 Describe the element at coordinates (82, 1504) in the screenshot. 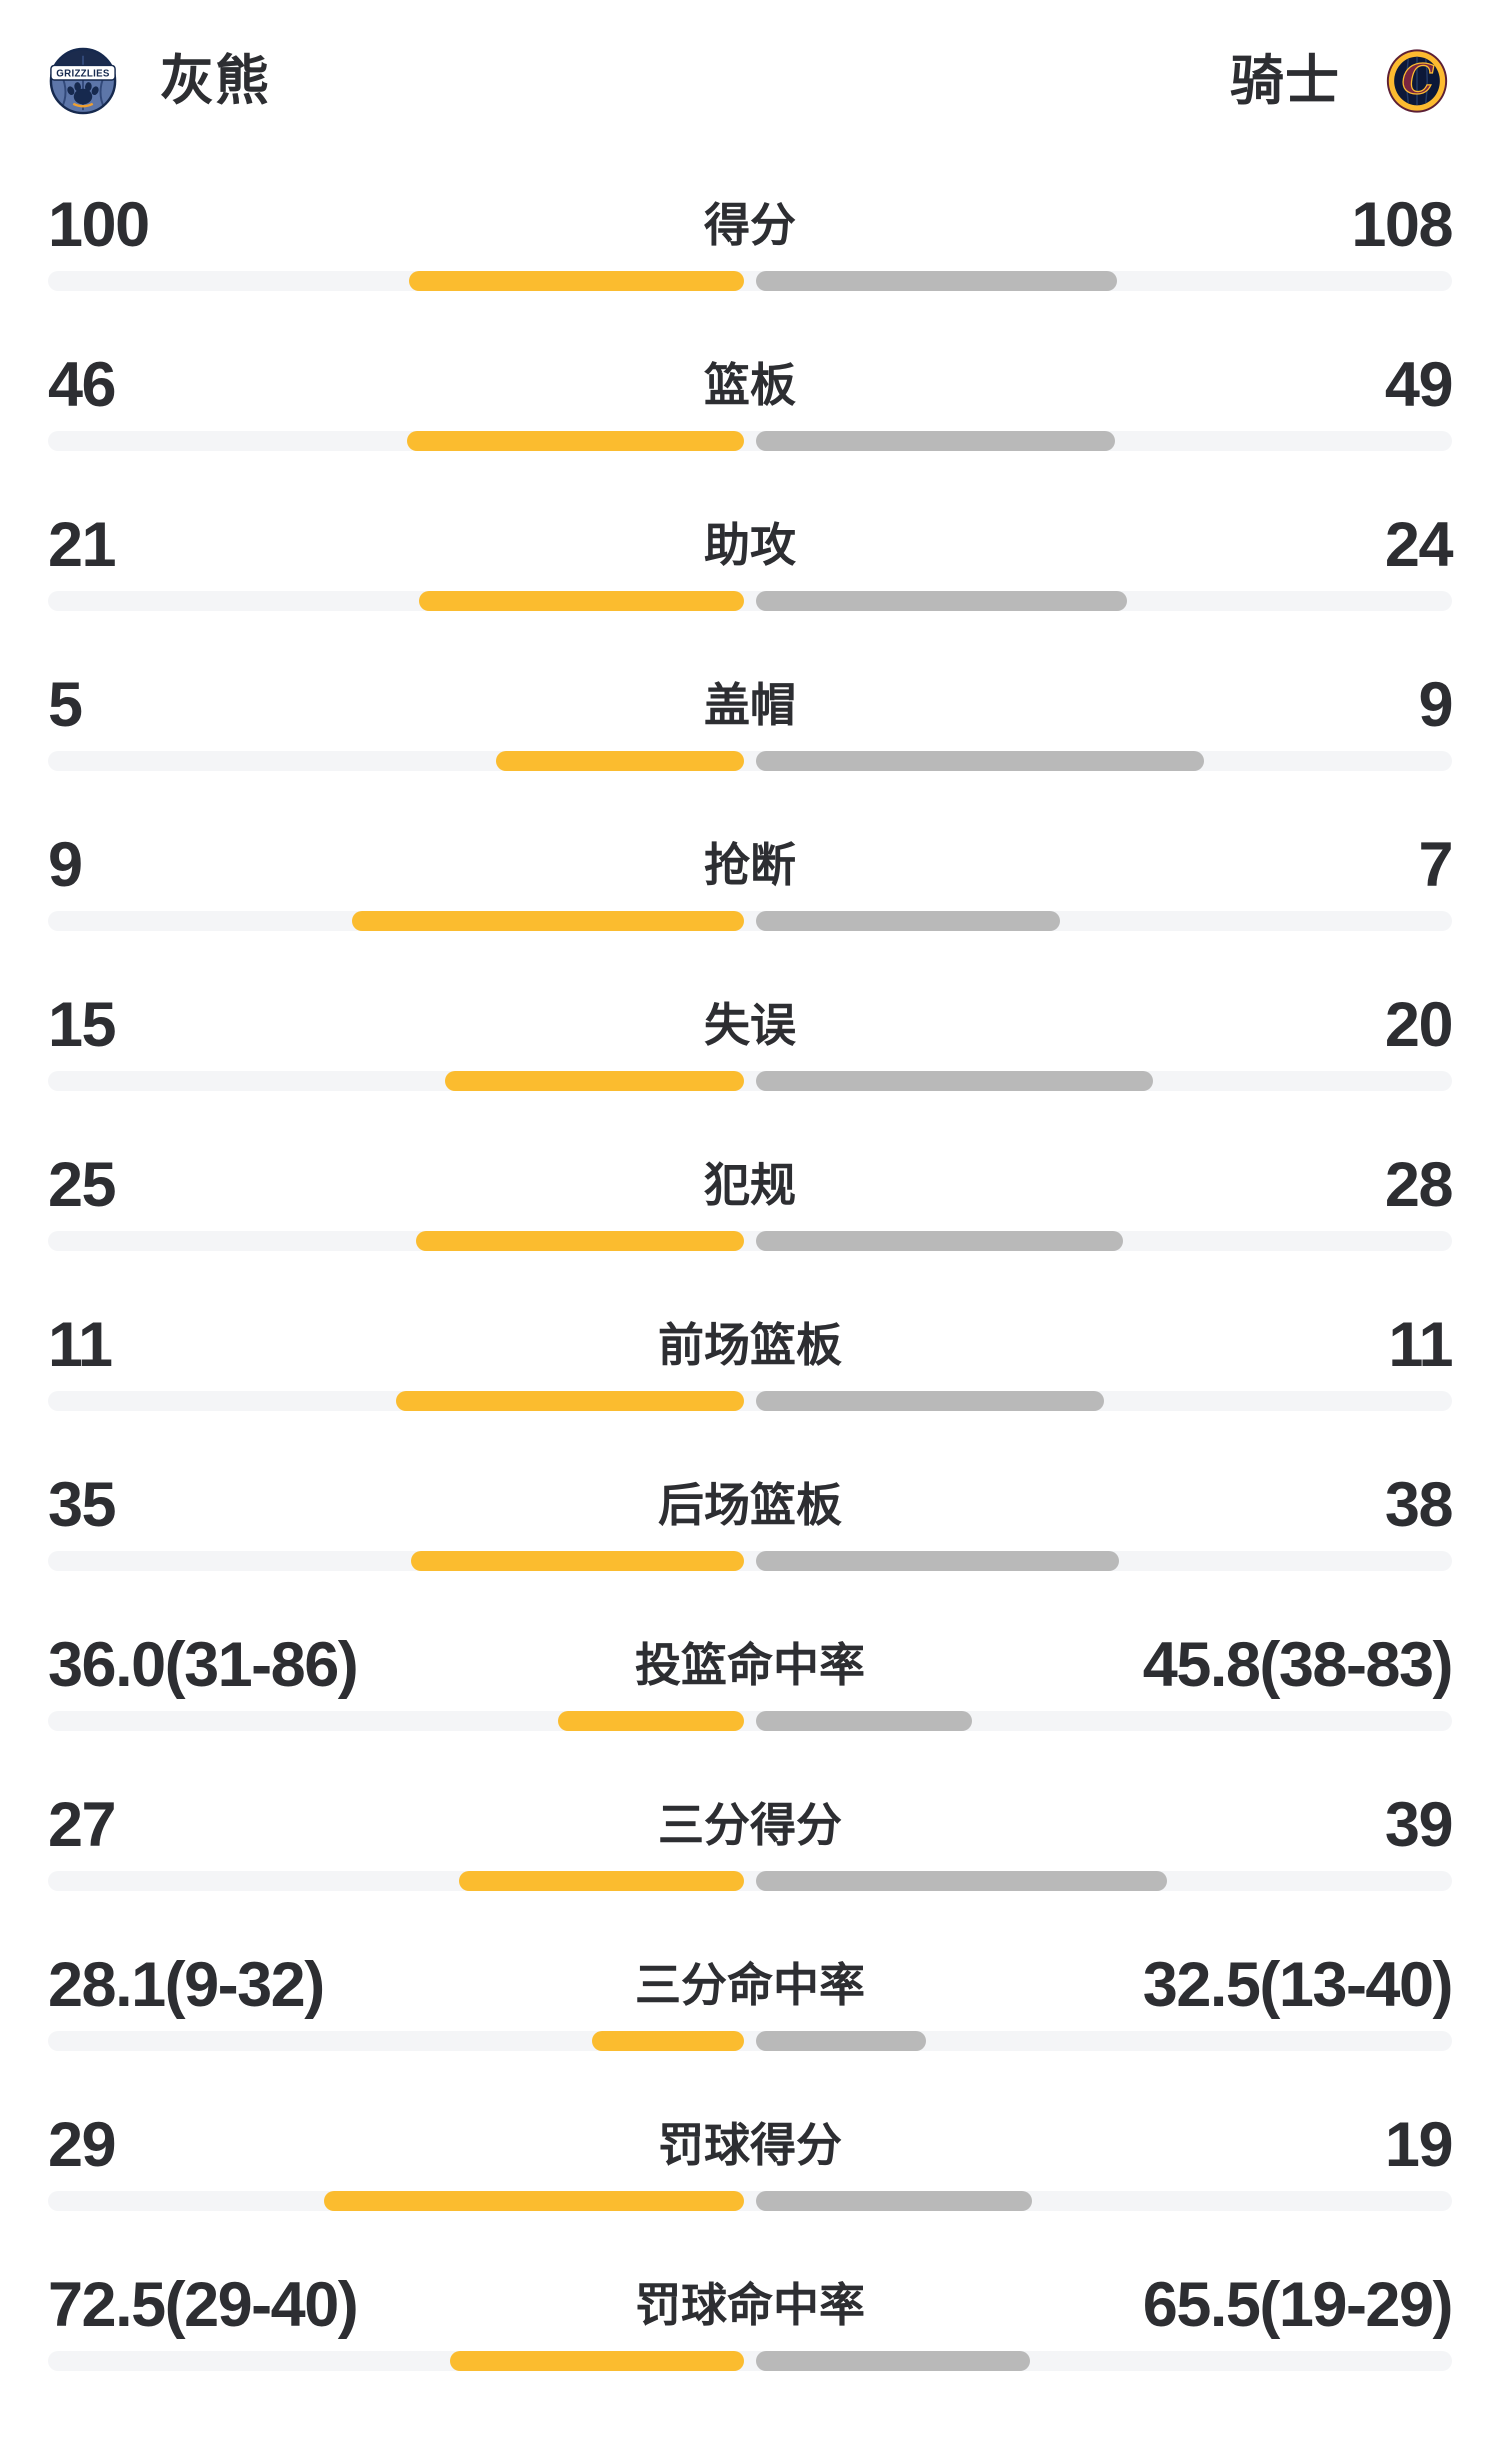

I see `left-team-value: 35` at that location.